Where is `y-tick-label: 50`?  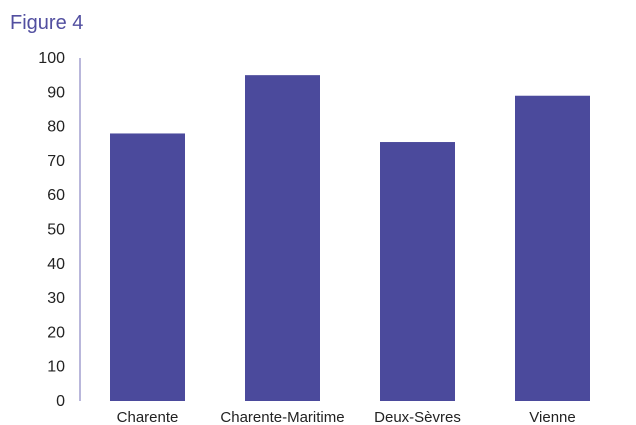 y-tick-label: 50 is located at coordinates (56, 230).